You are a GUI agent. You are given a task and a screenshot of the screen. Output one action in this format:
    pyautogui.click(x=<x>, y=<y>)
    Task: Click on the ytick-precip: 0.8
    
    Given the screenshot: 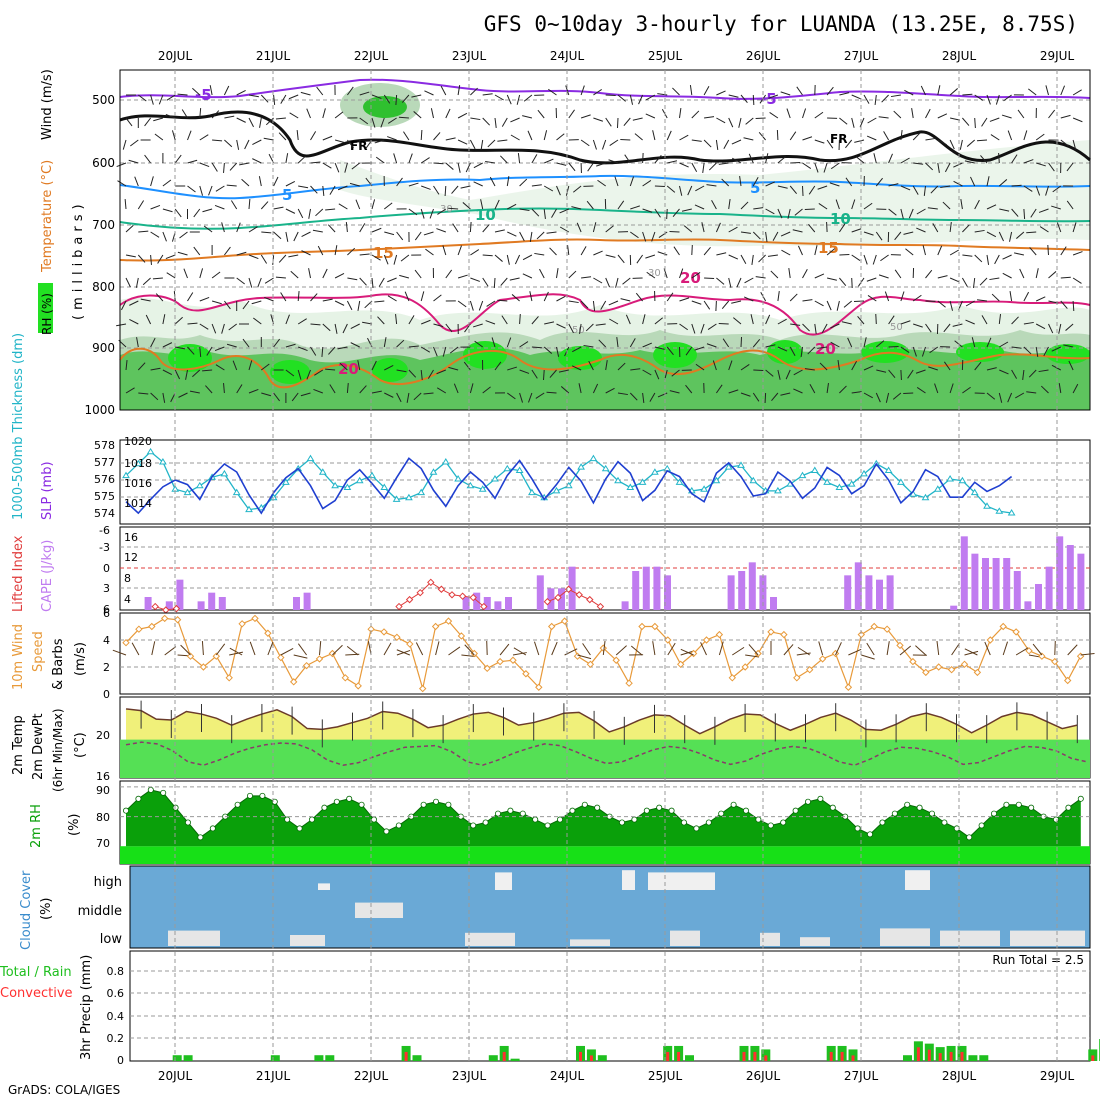 What is the action you would take?
    pyautogui.click(x=116, y=971)
    